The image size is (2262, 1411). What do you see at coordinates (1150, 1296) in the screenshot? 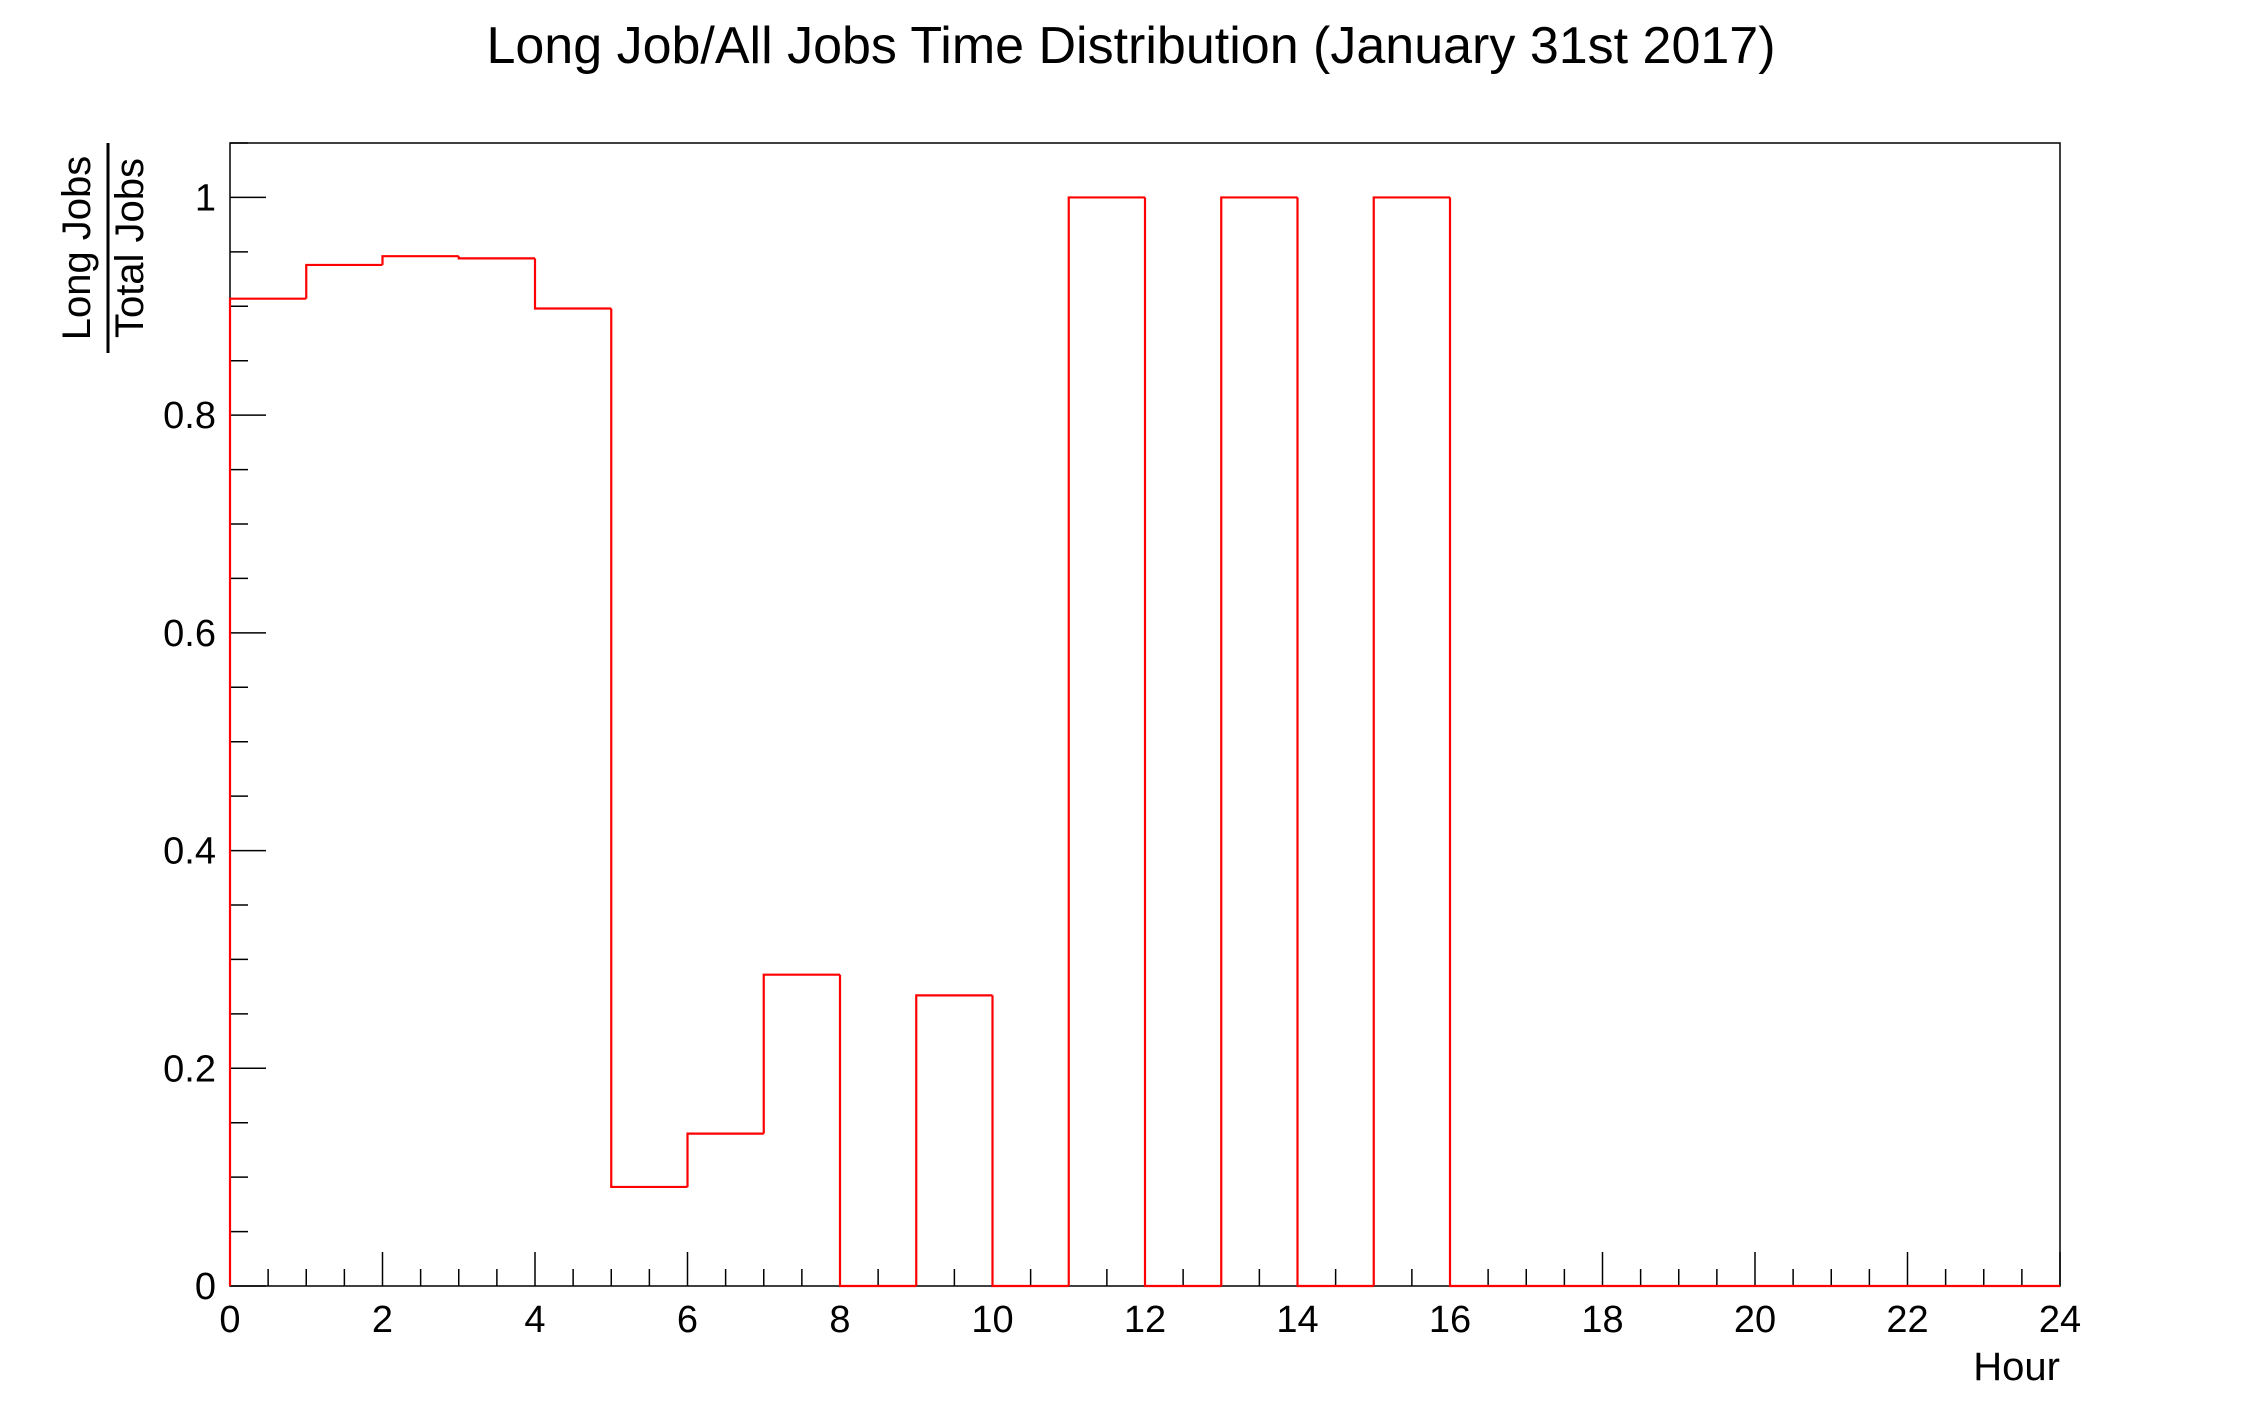
I see `x-axis: 0 2 4 6 8 10 12 14 16 18 20 22 24` at bounding box center [1150, 1296].